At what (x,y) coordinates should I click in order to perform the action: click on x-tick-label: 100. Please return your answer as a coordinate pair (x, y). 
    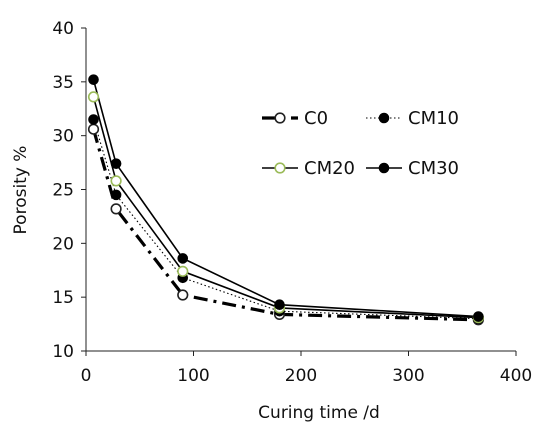
    Looking at the image, I should click on (193, 376).